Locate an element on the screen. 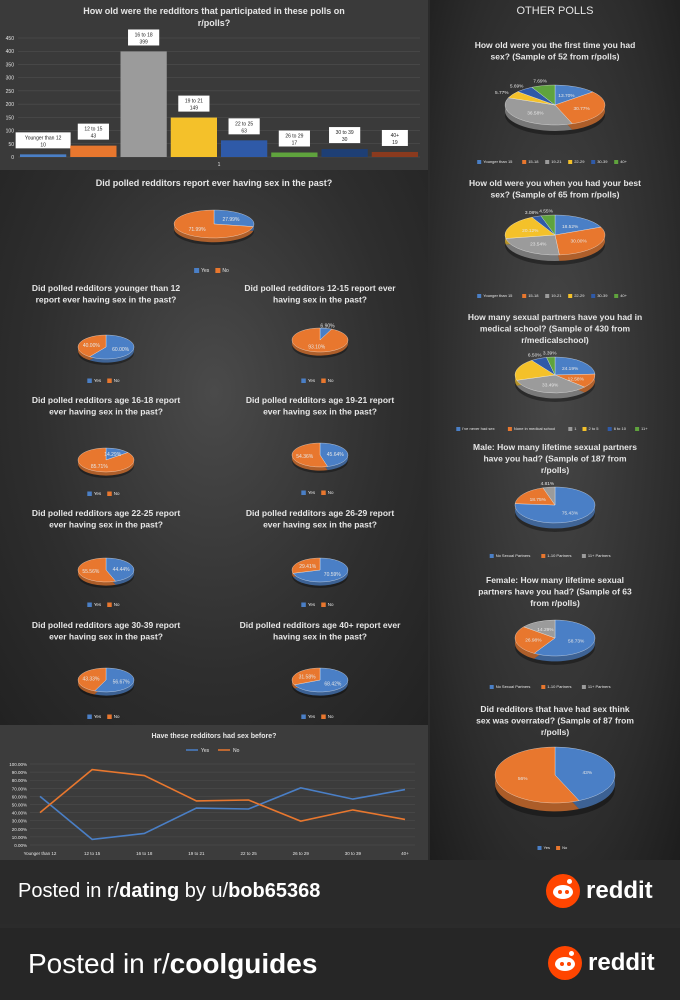 The height and width of the screenshot is (1000, 680). male-pie-title: have you had? (Sample of 187 from is located at coordinates (555, 459).